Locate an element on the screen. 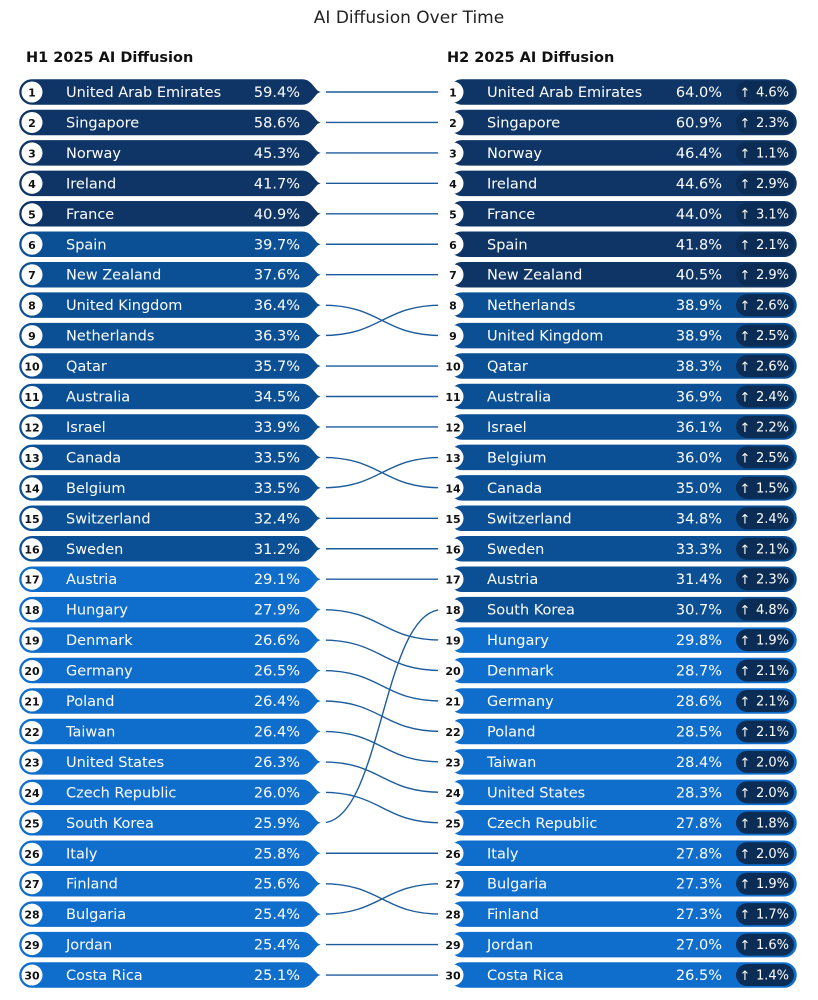 This screenshot has width=818, height=1000. value-label: 38.9% is located at coordinates (699, 306).